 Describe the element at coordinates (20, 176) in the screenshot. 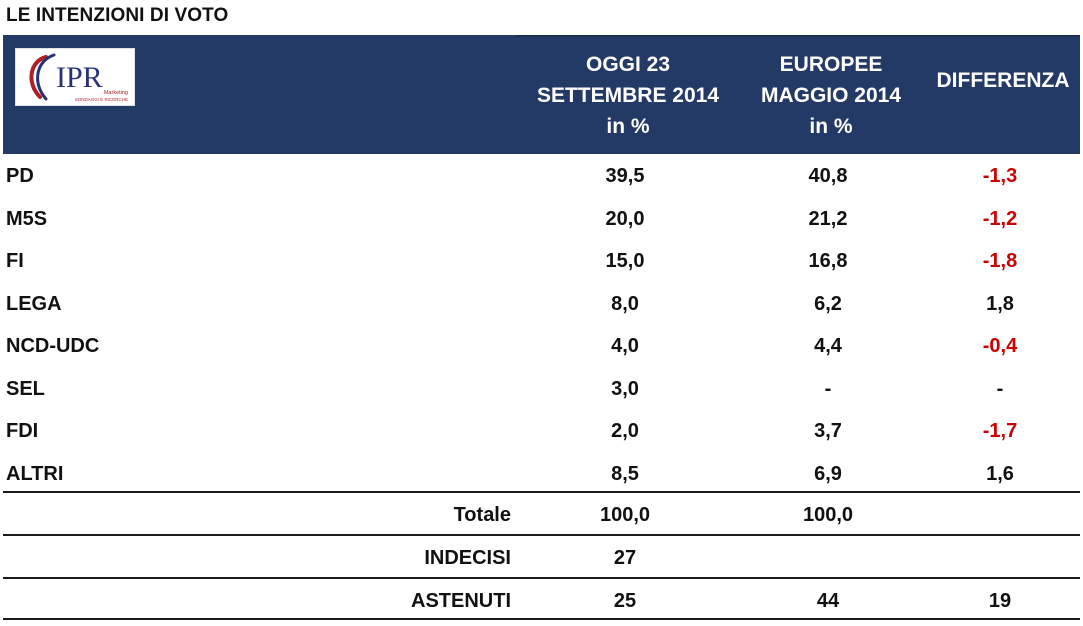

I see `party-name: PD` at that location.